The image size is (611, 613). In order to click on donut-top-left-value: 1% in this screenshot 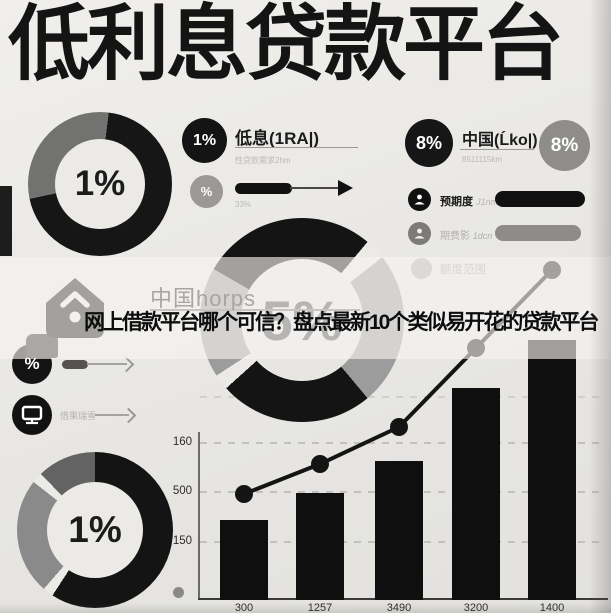, I will do `click(100, 184)`.